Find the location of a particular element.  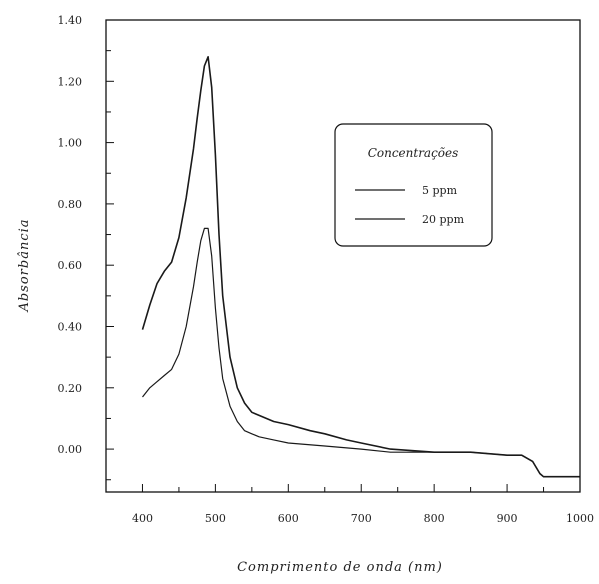

x-axis-title: Comprimento de onda (nm) is located at coordinates (340, 567).